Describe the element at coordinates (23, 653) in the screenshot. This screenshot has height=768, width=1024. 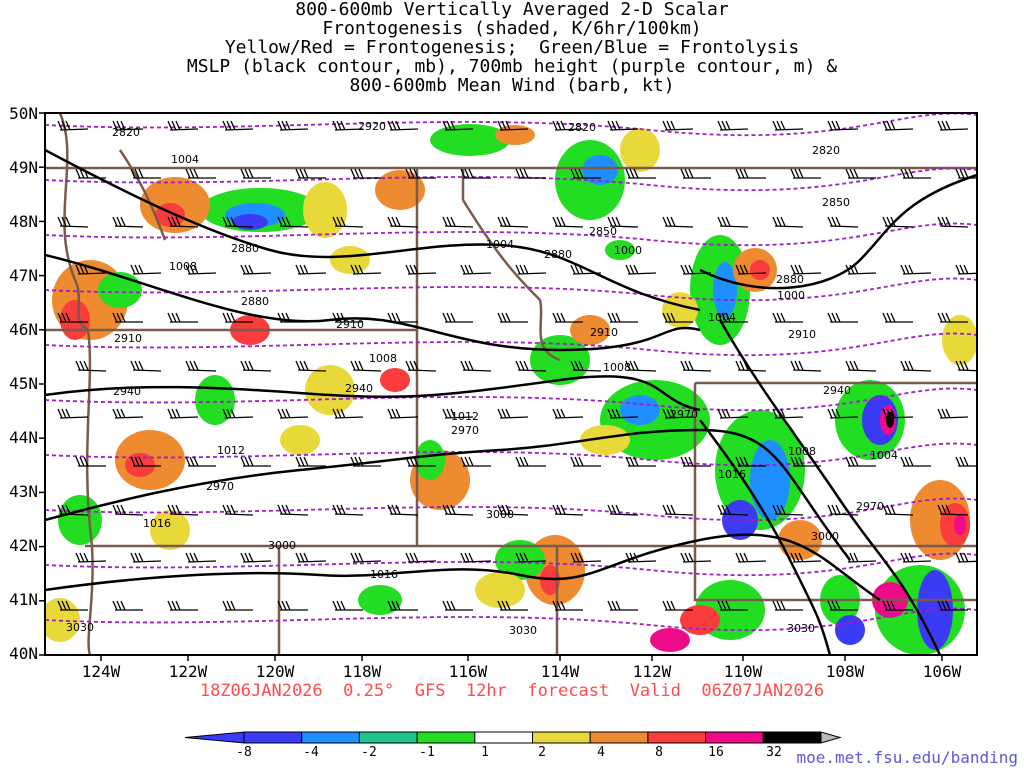
I see `lat-label: 40N` at that location.